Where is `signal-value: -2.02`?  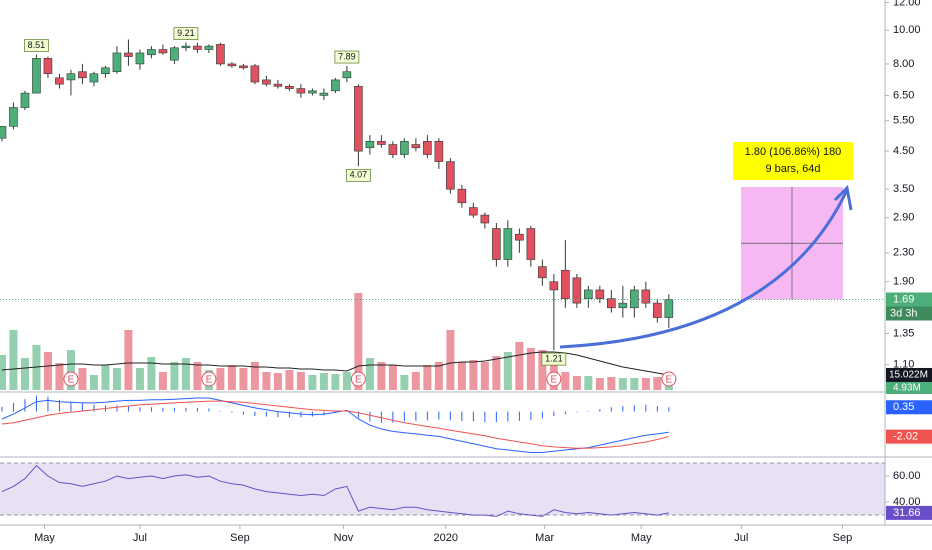
signal-value: -2.02 is located at coordinates (905, 437).